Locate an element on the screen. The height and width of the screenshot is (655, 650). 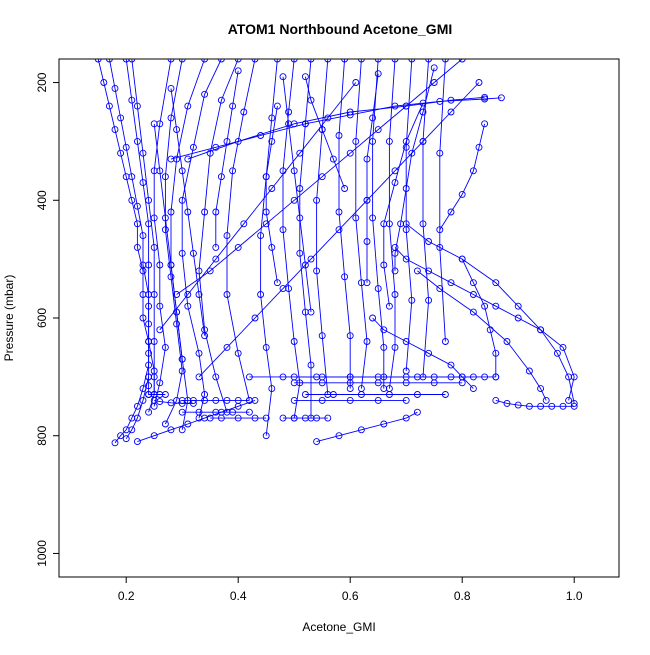
y-axis: 200 400 600 800 1000 is located at coordinates (47, 319).